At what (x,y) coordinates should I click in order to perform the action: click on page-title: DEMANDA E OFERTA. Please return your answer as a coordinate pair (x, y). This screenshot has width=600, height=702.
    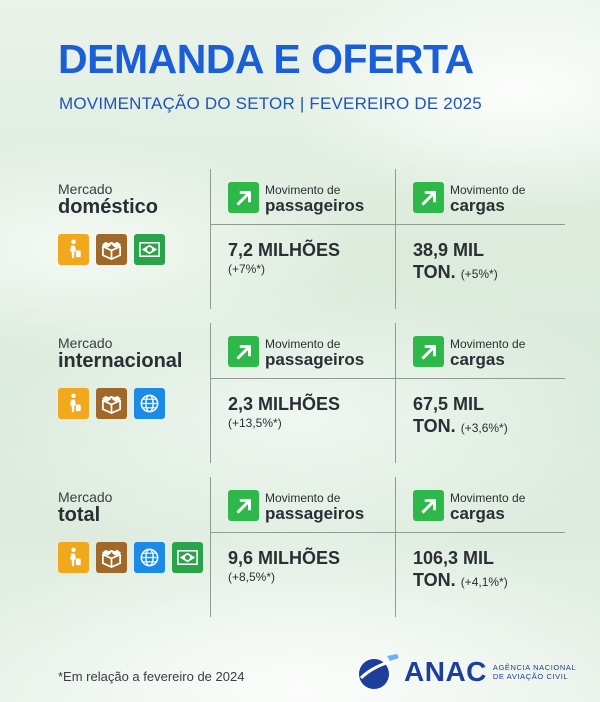
    Looking at the image, I should click on (266, 59).